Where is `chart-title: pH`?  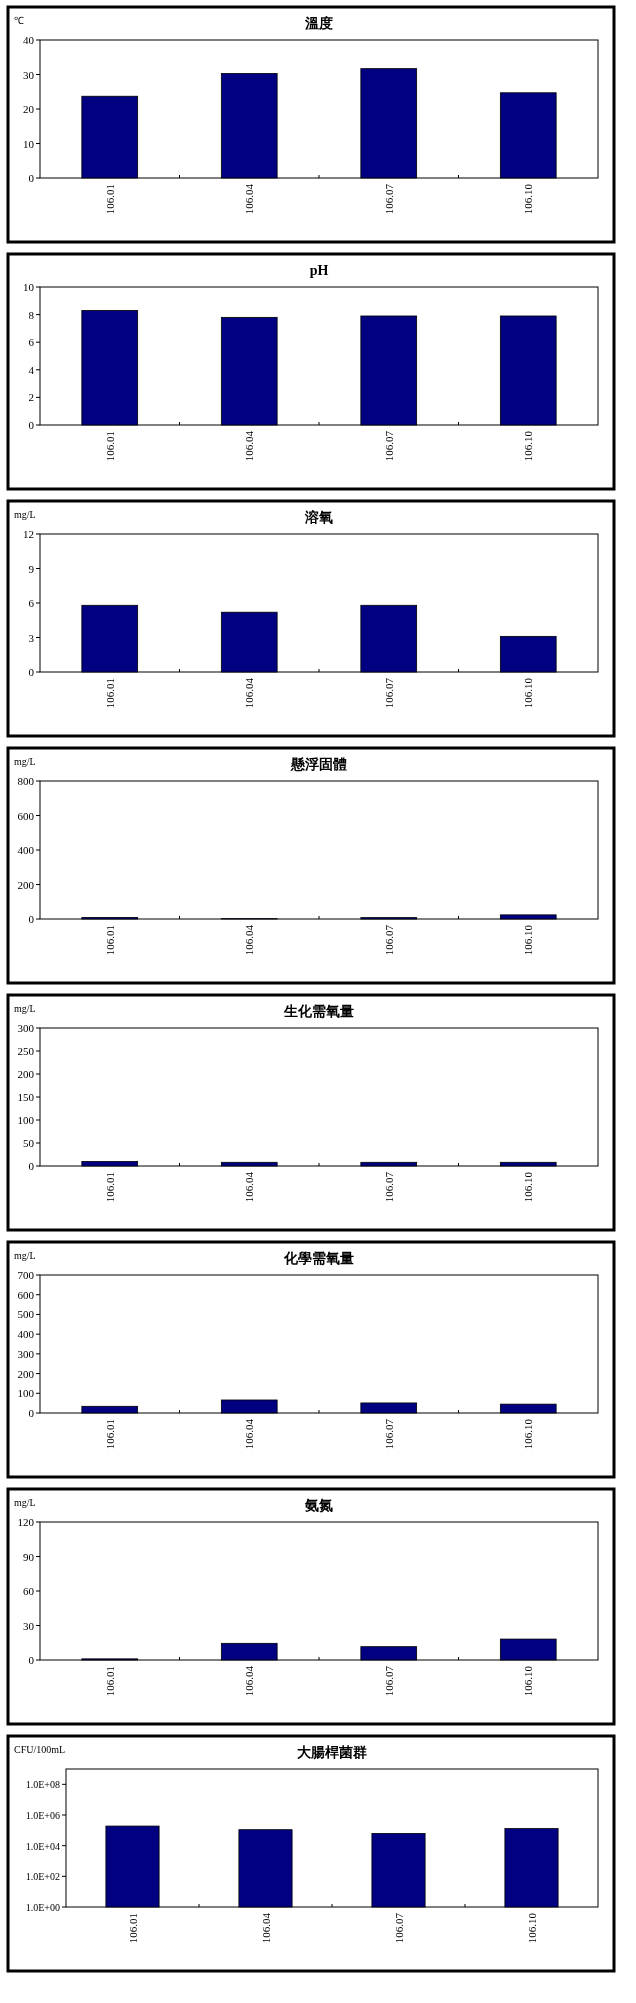 chart-title: pH is located at coordinates (319, 270).